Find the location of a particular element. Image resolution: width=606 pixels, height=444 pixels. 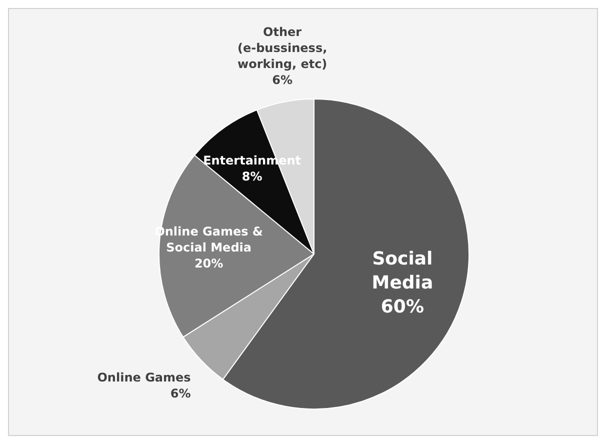

data-label: 20% is located at coordinates (209, 263).